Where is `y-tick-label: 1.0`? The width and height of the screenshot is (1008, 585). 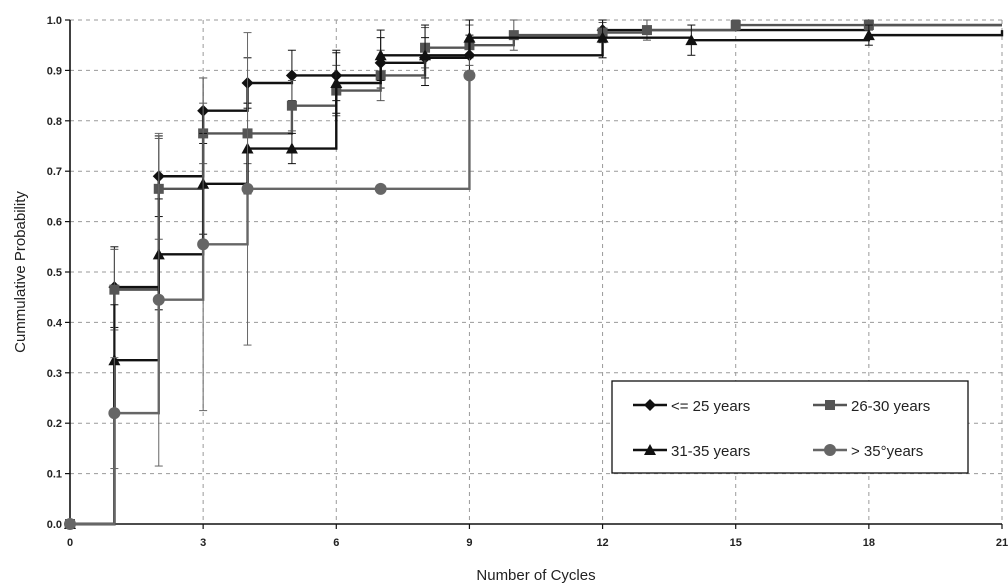 y-tick-label: 1.0 is located at coordinates (54, 21).